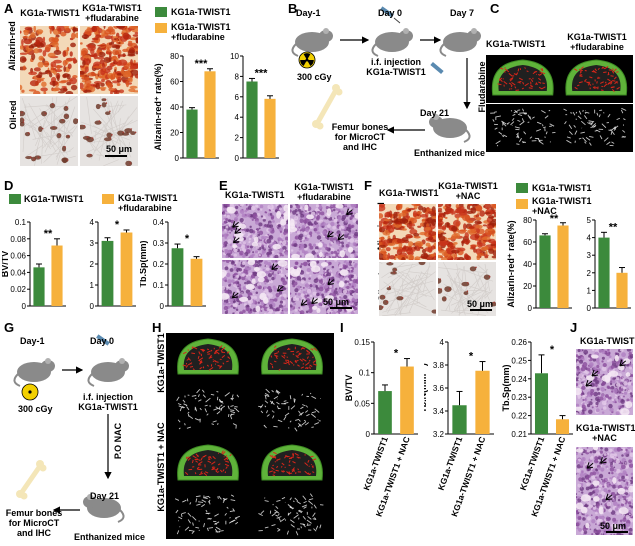 This screenshot has height=546, width=635. What do you see at coordinates (396, 67) in the screenshot?
I see `timeline-b-injection: i.f. injection KG1a-TWIST1` at bounding box center [396, 67].